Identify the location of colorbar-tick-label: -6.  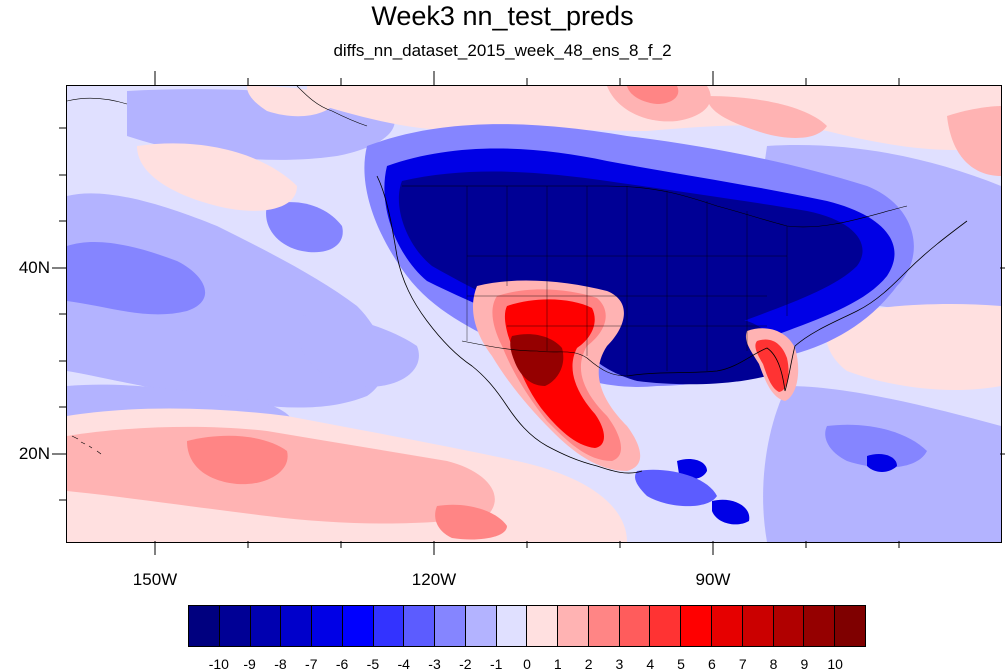
(342, 664).